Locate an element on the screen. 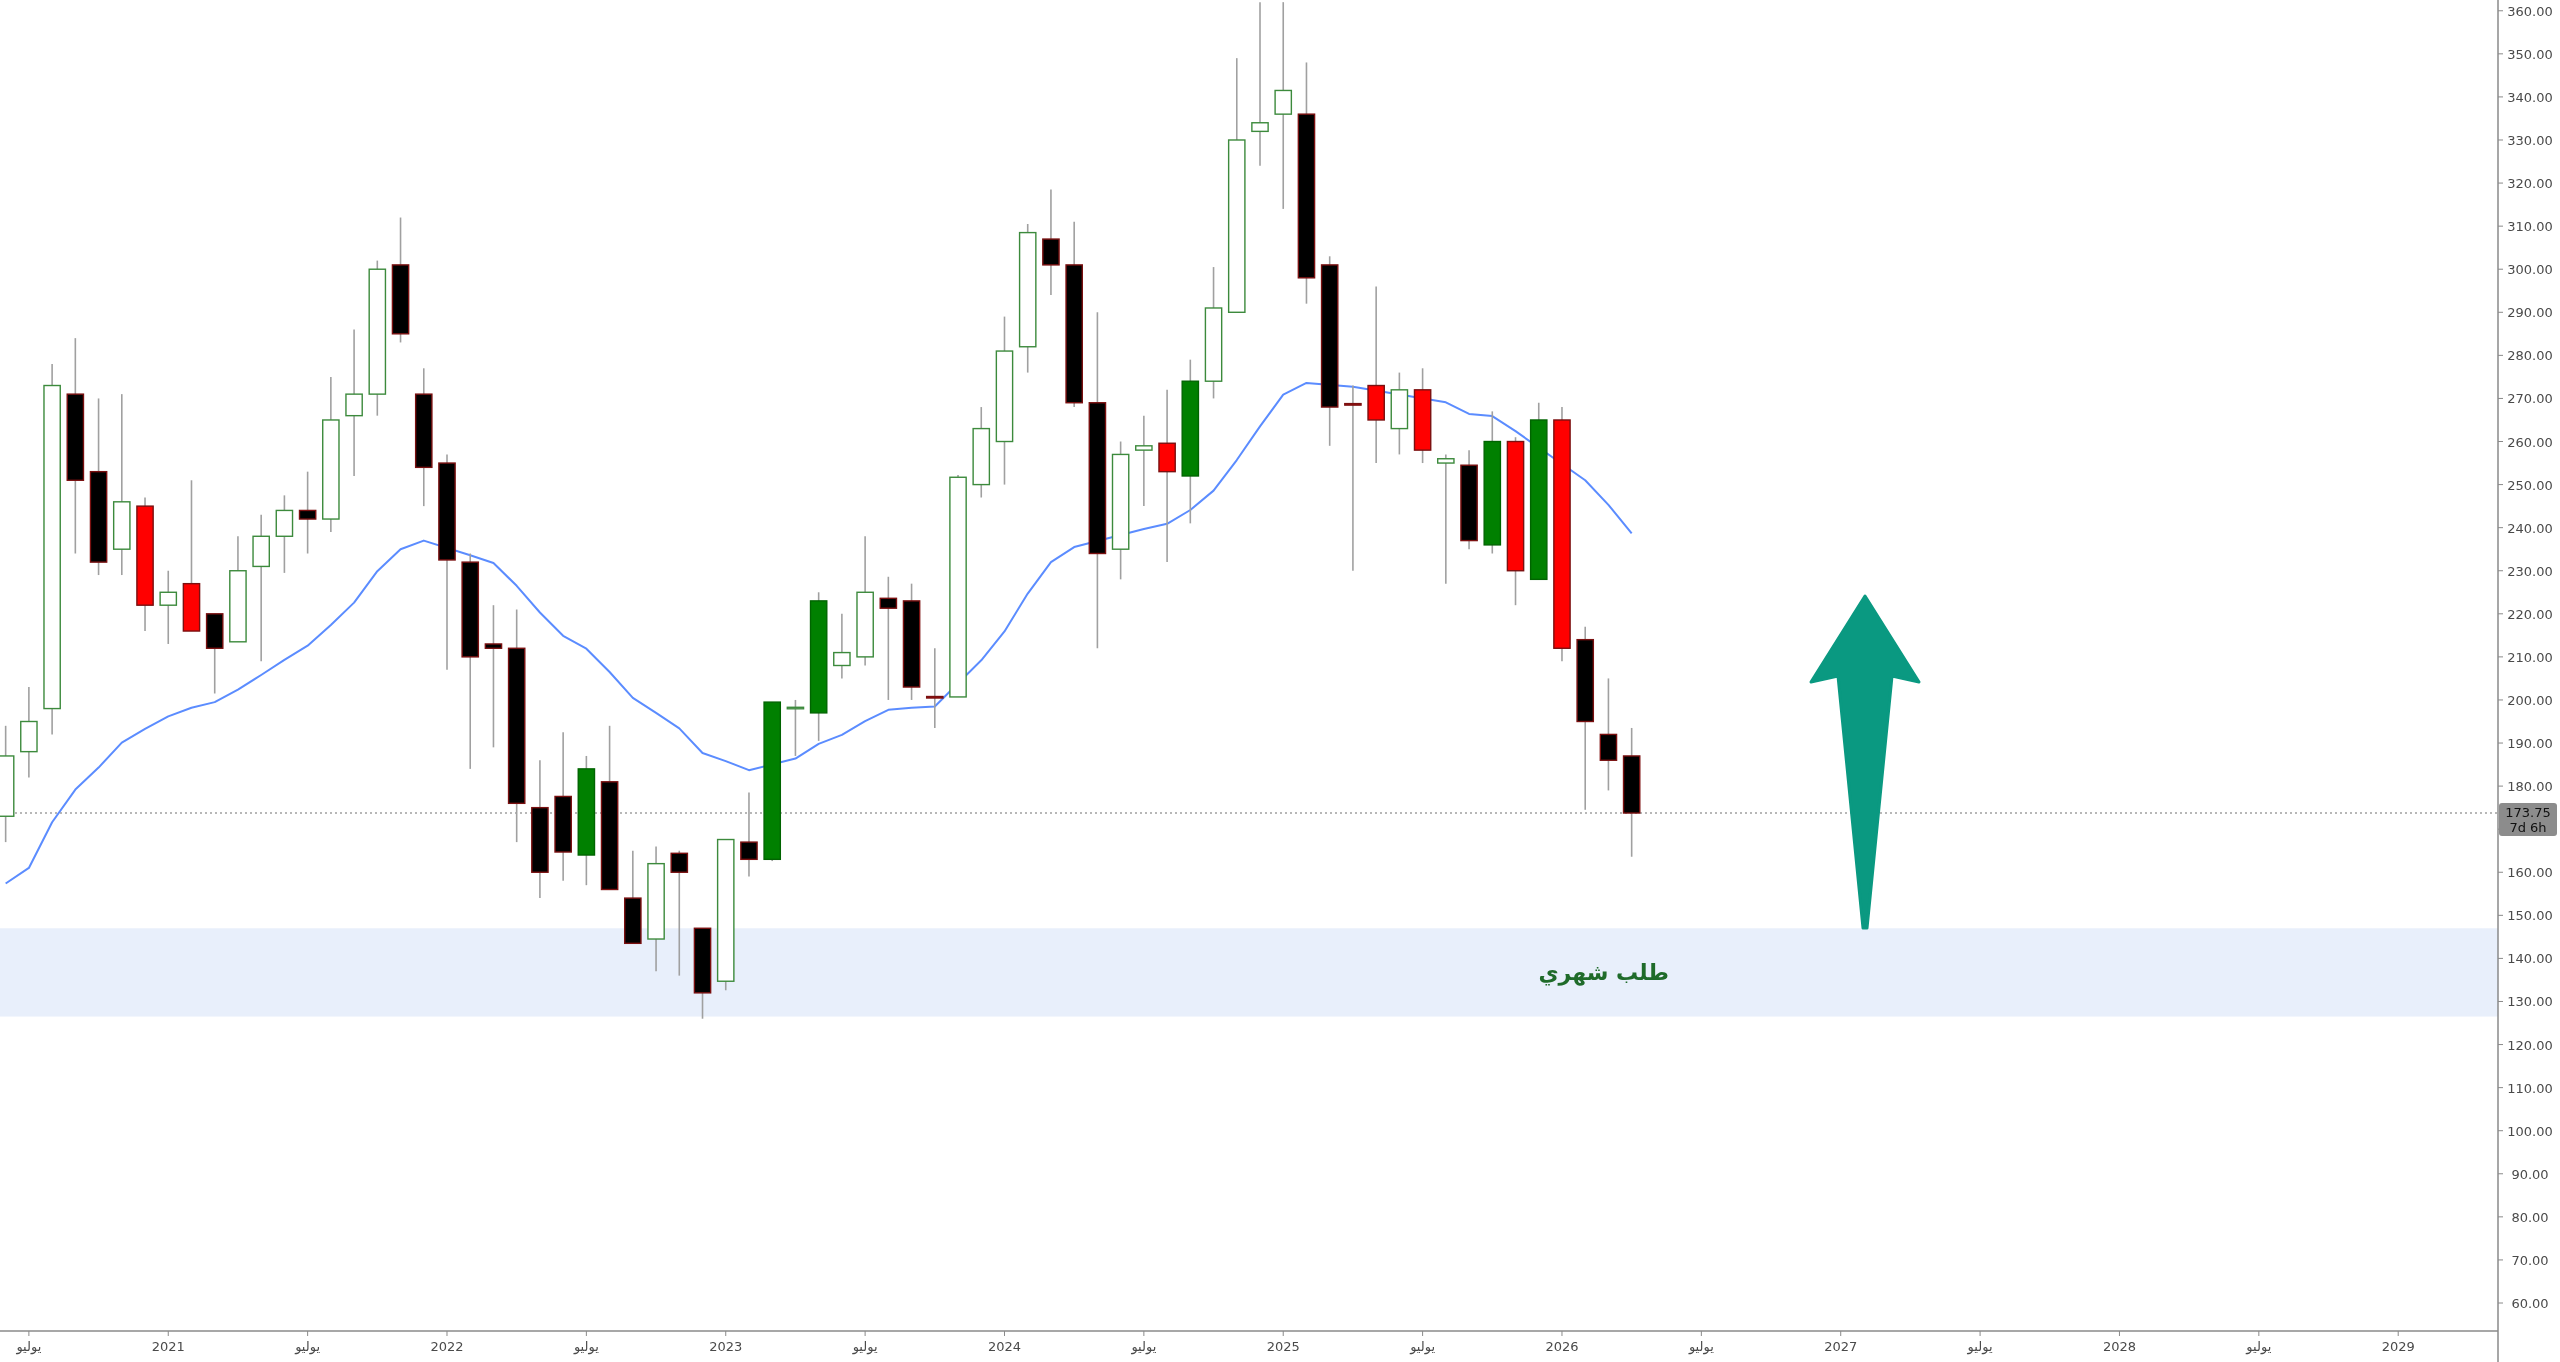 The width and height of the screenshot is (2560, 1362). text: 7d 6h is located at coordinates (2528, 828).